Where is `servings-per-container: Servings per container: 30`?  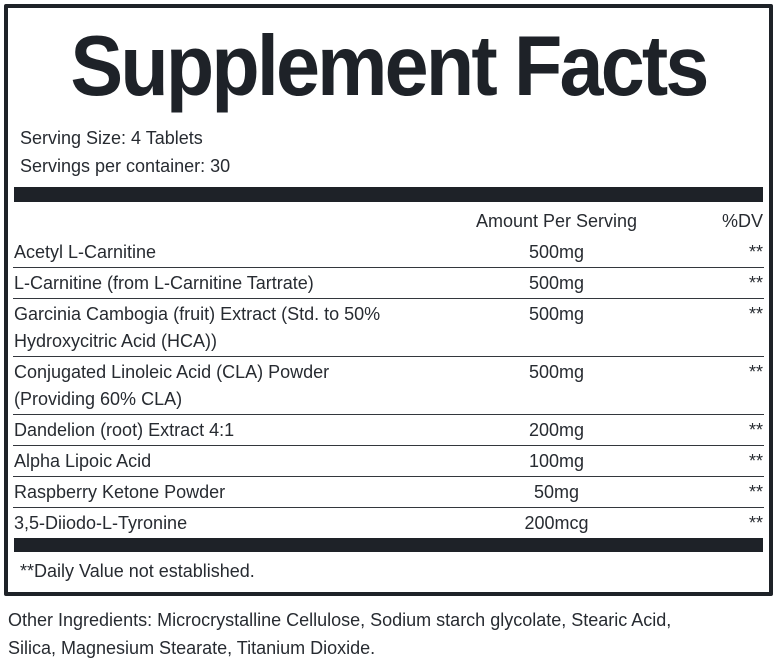
servings-per-container: Servings per container: 30 is located at coordinates (125, 166).